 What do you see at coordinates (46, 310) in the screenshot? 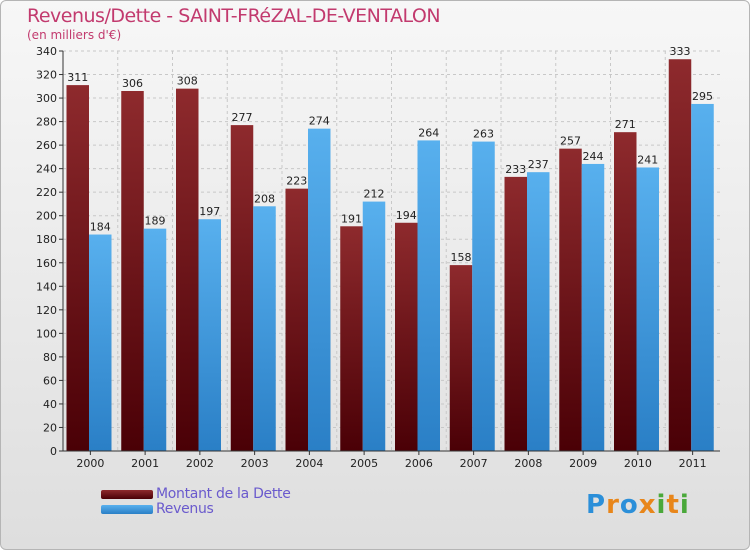
I see `y-tick-label: 120` at bounding box center [46, 310].